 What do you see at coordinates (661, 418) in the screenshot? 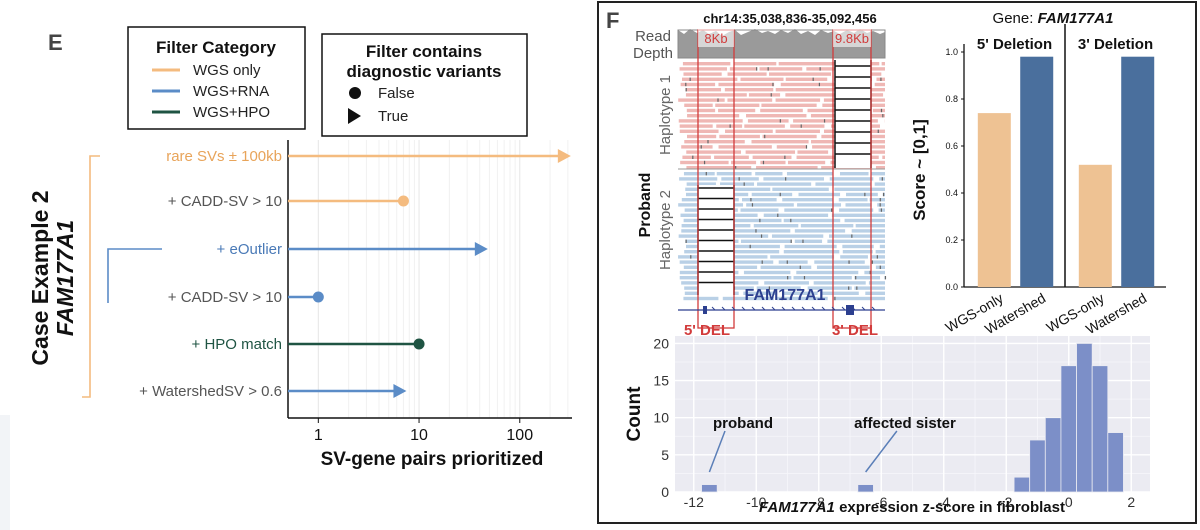
I see `histogram-y-tick-label: 10` at bounding box center [661, 418].